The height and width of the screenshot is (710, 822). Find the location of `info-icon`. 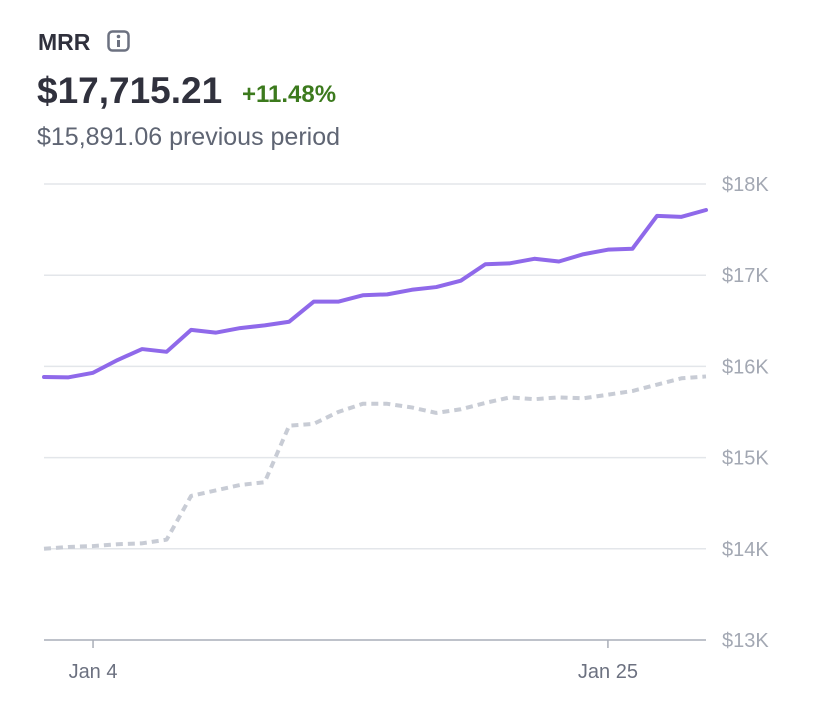

info-icon is located at coordinates (118, 41).